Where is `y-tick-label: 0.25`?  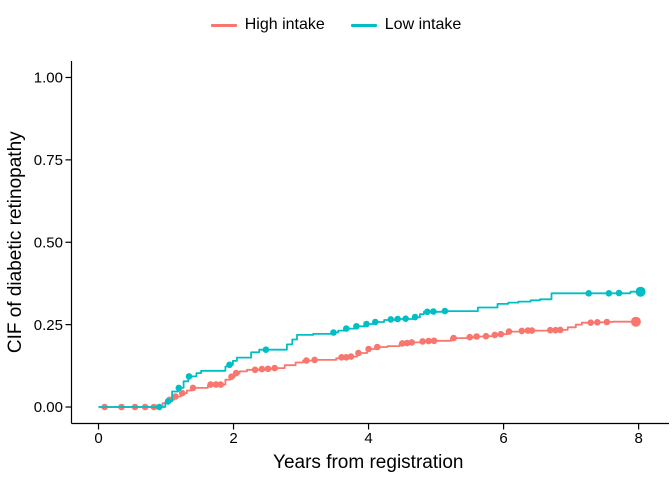 y-tick-label: 0.25 is located at coordinates (48, 325).